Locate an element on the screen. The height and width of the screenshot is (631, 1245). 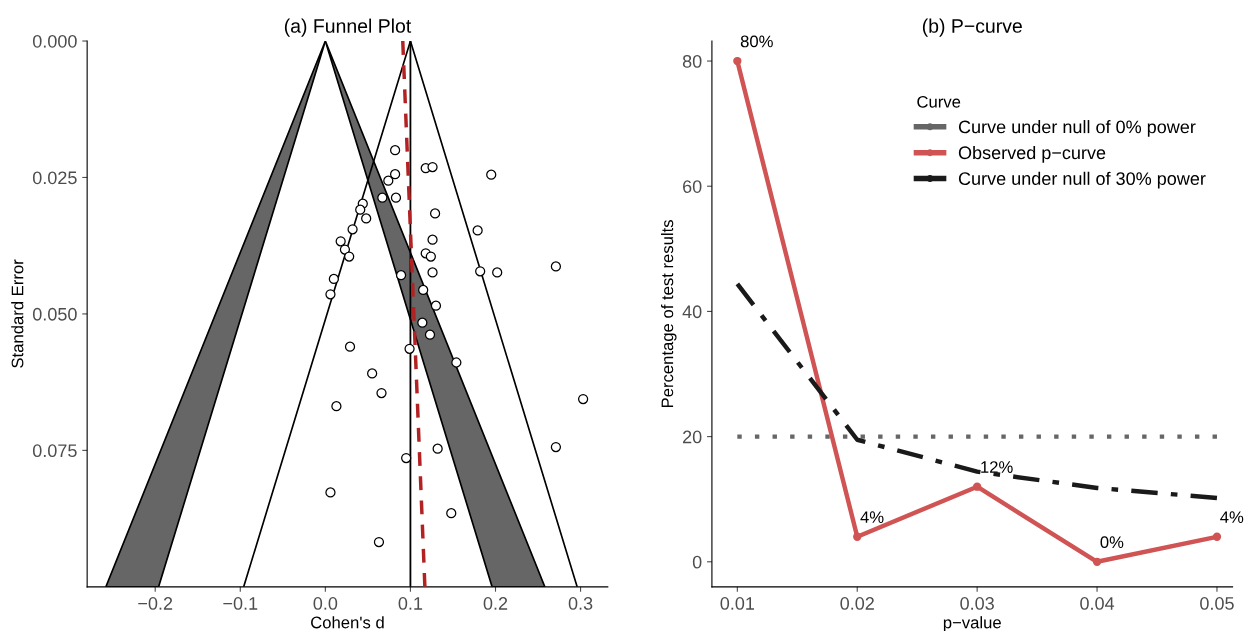
x-tick-label: 0.3 is located at coordinates (580, 603).